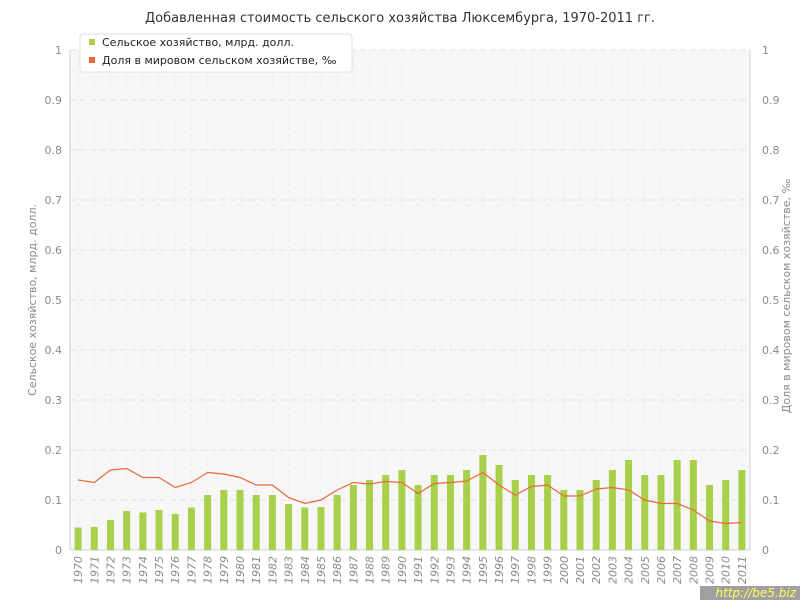 This screenshot has height=600, width=800. Describe the element at coordinates (54, 250) in the screenshot. I see `y-tick-label: 0.6` at that location.